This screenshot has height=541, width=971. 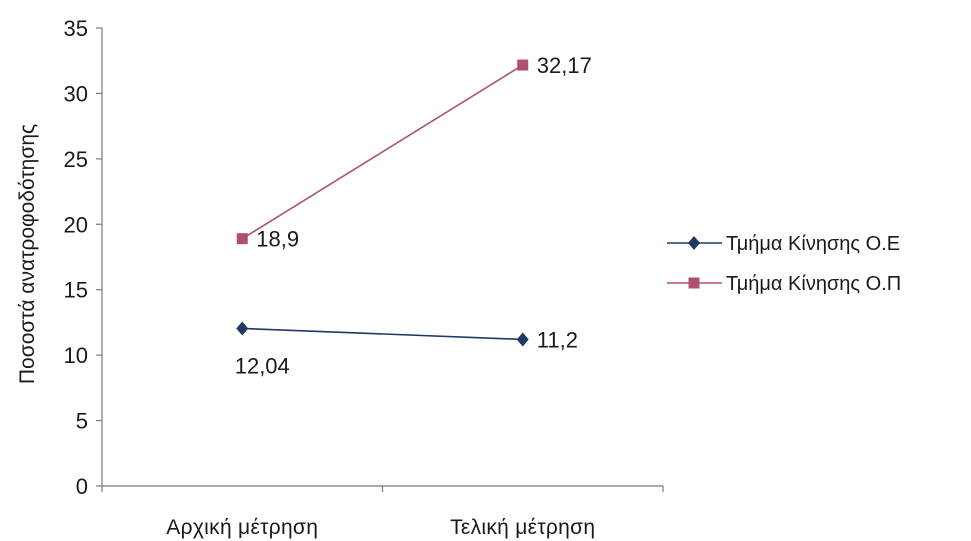 I want to click on y-axis-label: Ποσοστά ανατροφοδότησης, so click(x=27, y=254).